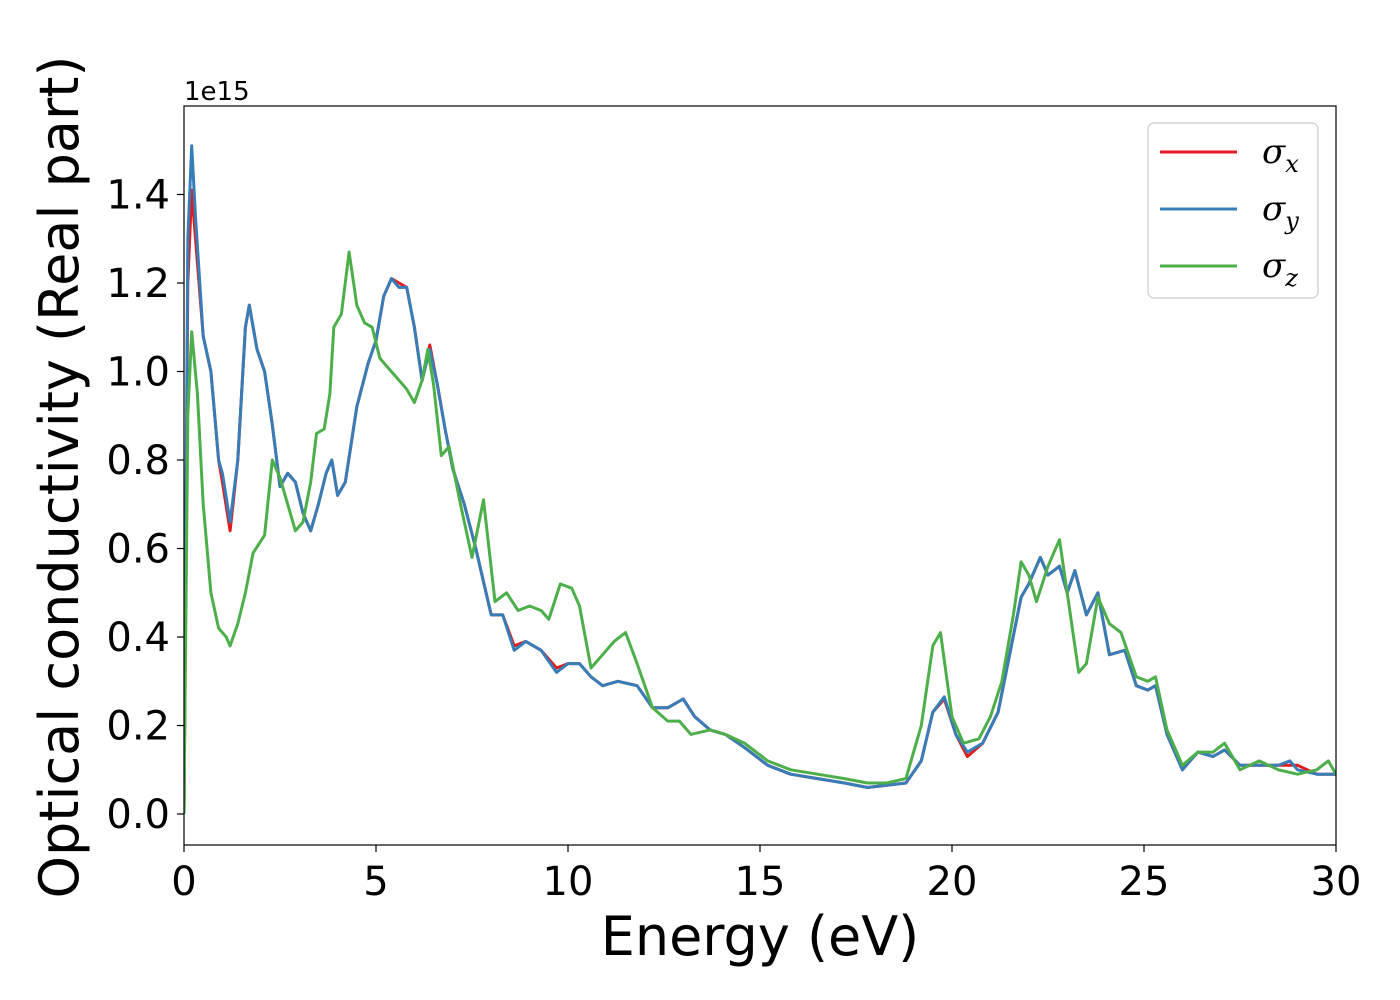 The height and width of the screenshot is (1000, 1400). What do you see at coordinates (138, 461) in the screenshot?
I see `y-tick-label: 0.8` at bounding box center [138, 461].